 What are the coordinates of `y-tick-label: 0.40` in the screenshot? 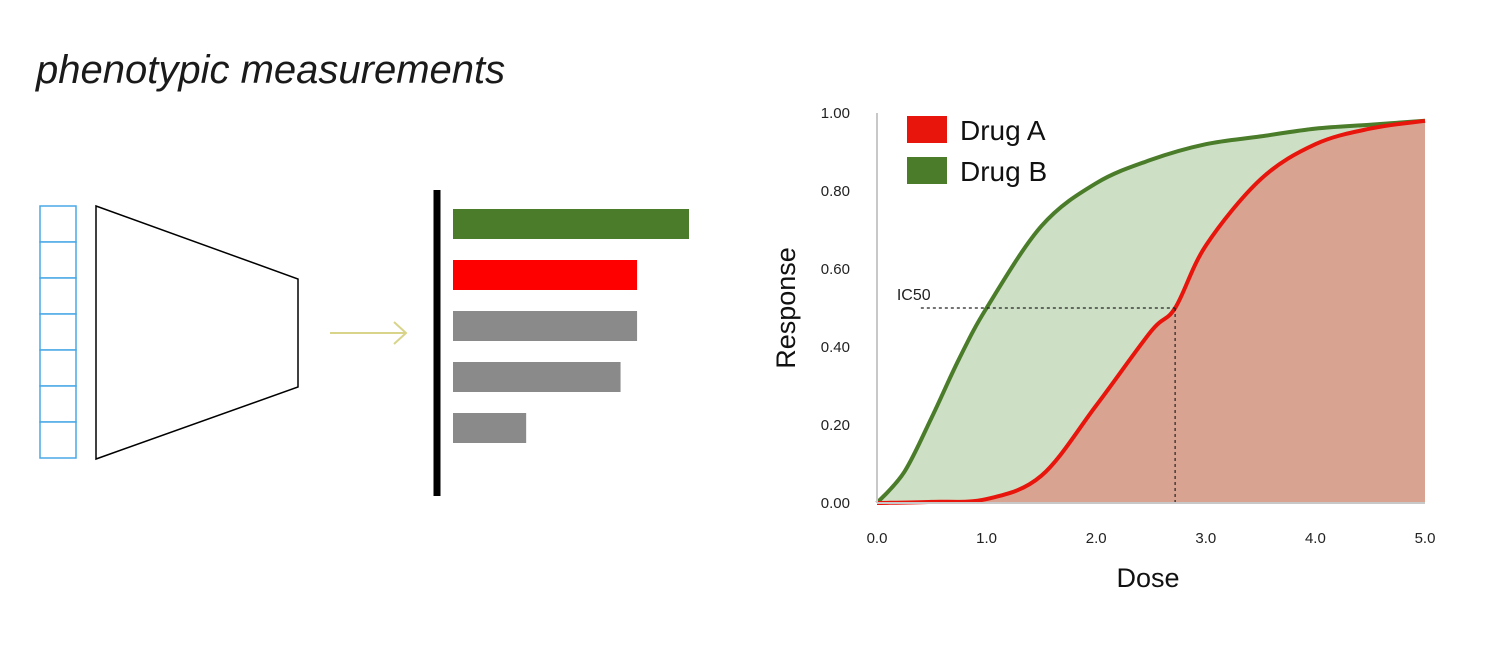 It's located at (835, 347).